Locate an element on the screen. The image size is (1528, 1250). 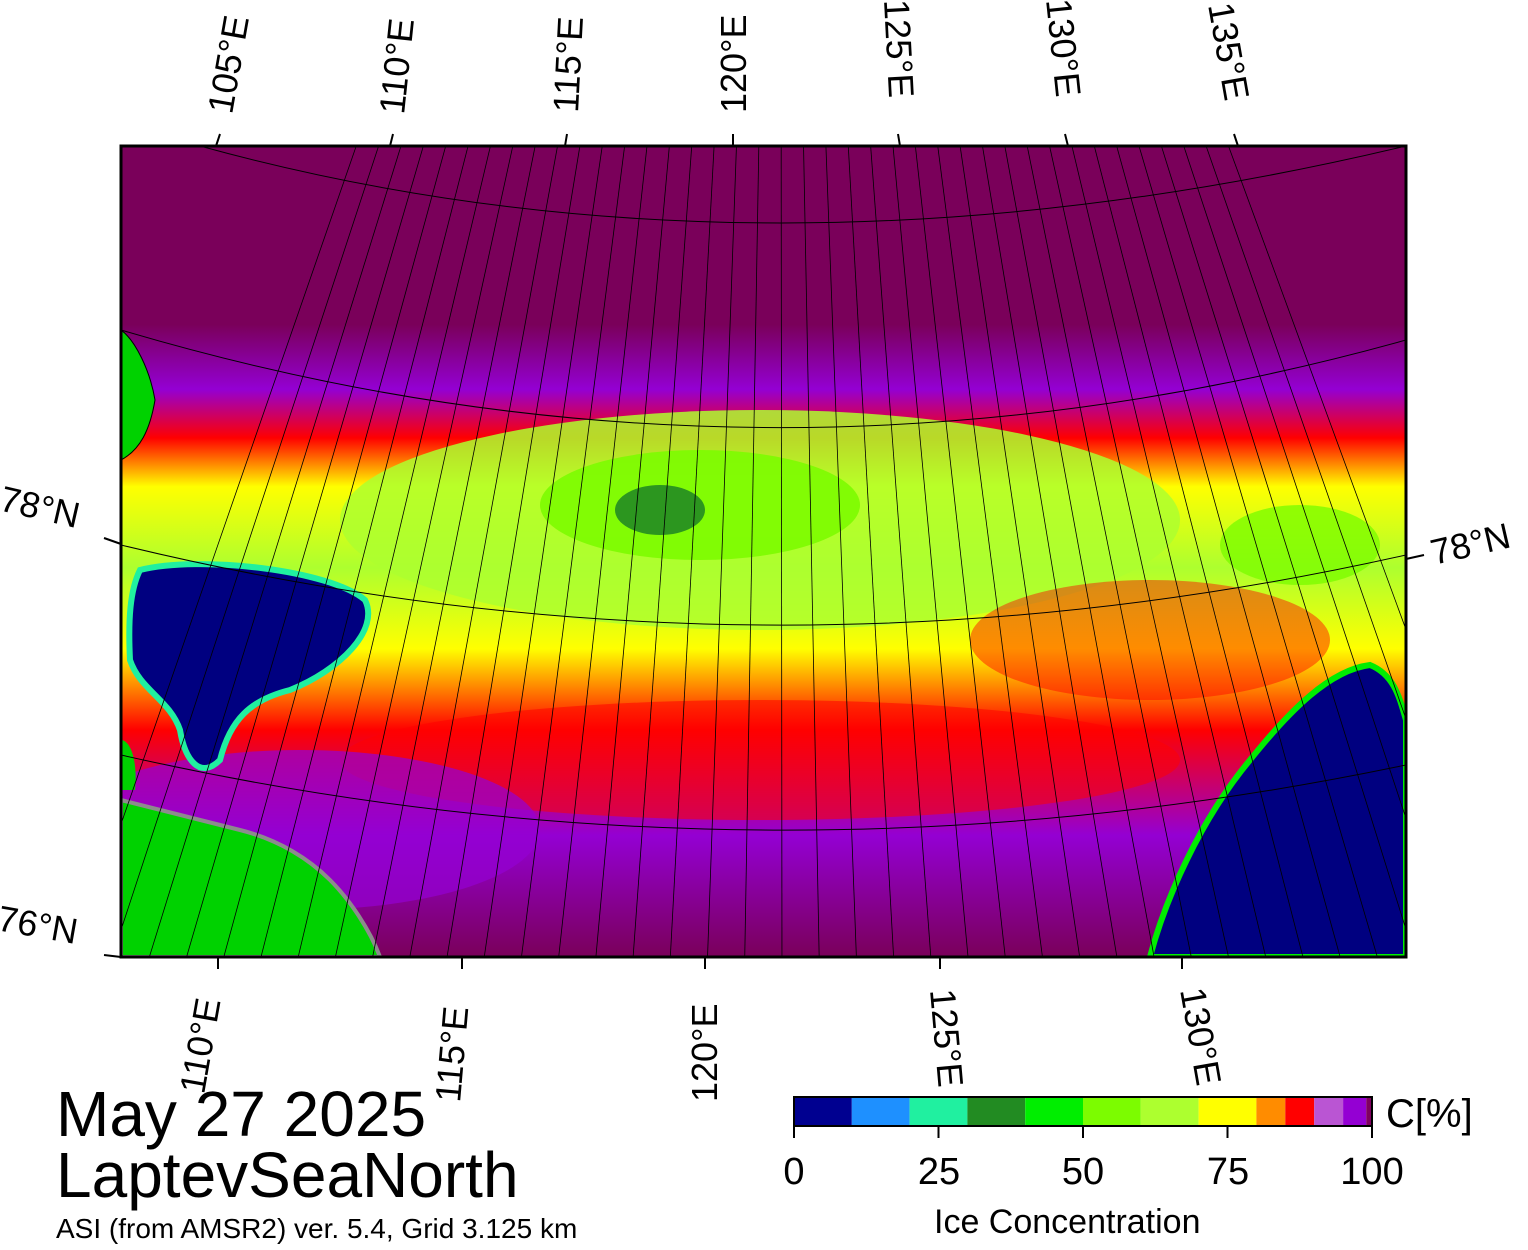
colorbar-tick-label: 0 is located at coordinates (794, 1172).